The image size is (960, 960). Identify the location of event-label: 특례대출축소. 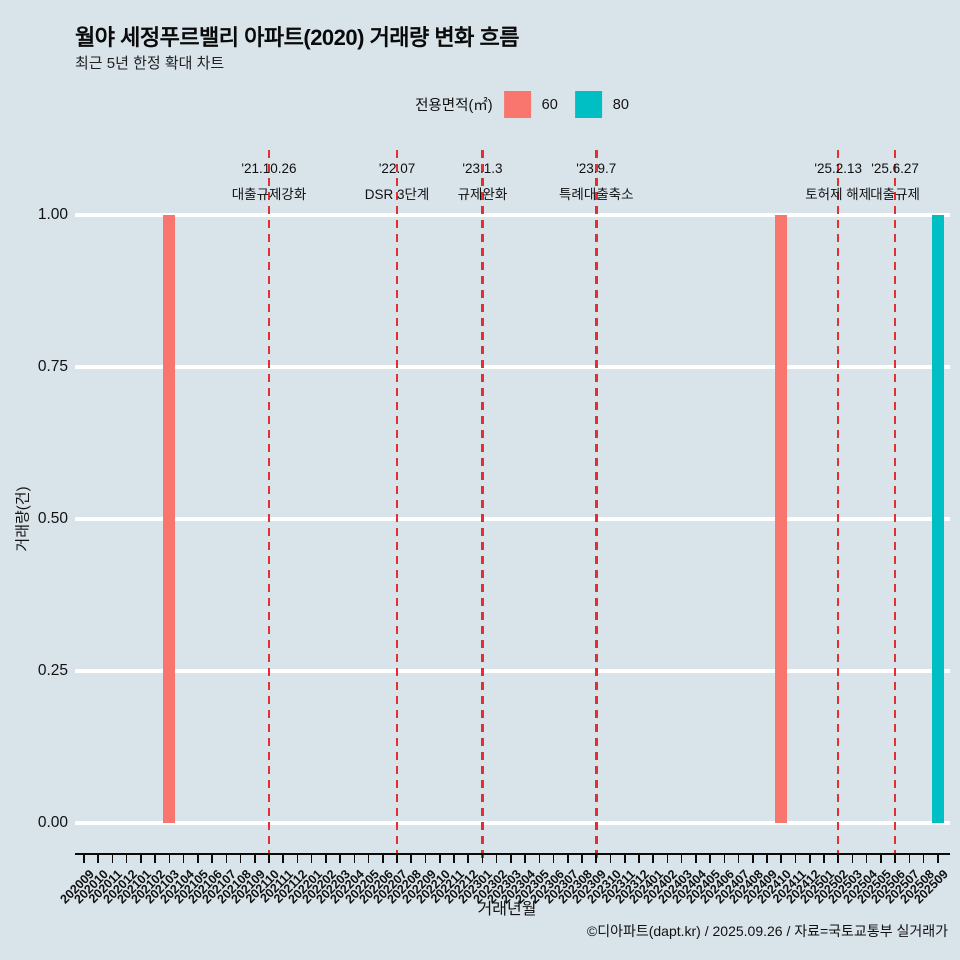
(596, 194).